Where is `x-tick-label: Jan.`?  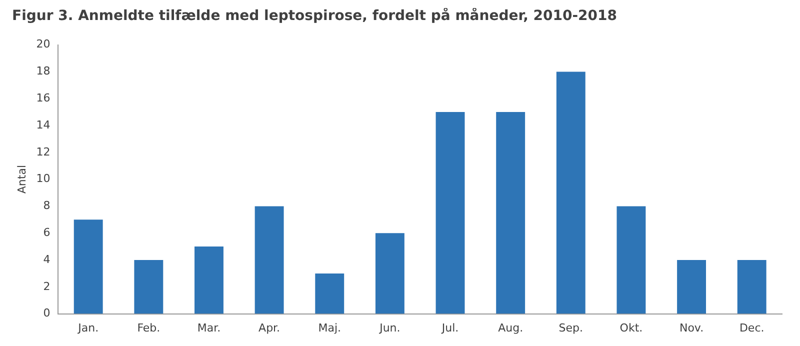
x-tick-label: Jan. is located at coordinates (88, 327).